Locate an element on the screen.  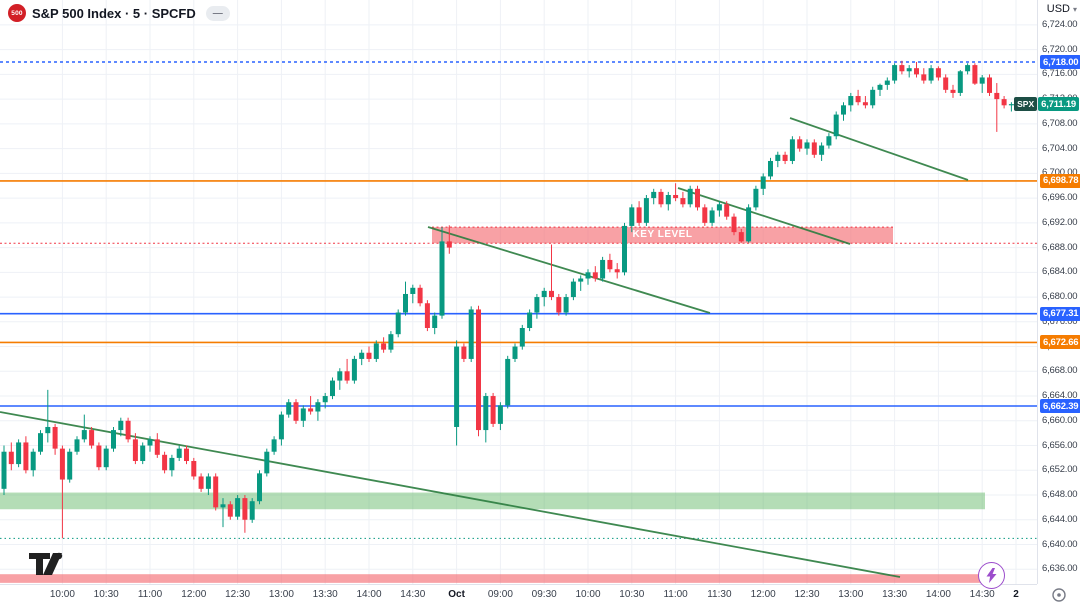
tradingview-logo-icon is located at coordinates (52, 566).